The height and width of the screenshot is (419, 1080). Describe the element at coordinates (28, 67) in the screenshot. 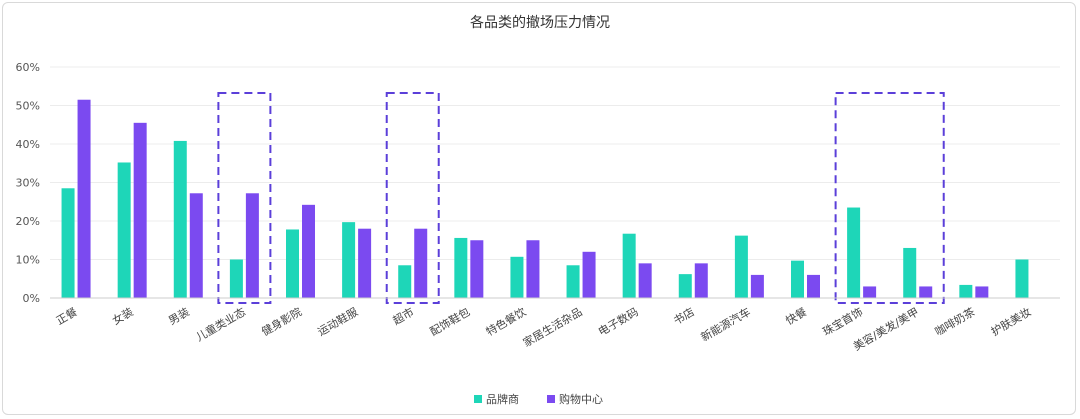

I see `y-tick-label: 60%` at that location.